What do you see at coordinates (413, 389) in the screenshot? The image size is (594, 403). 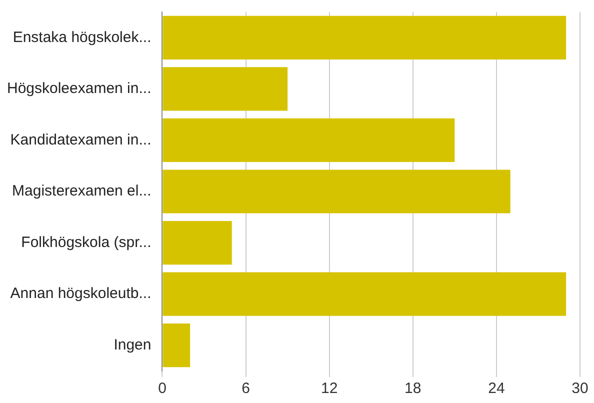 I see `x-tick-label: 18` at bounding box center [413, 389].